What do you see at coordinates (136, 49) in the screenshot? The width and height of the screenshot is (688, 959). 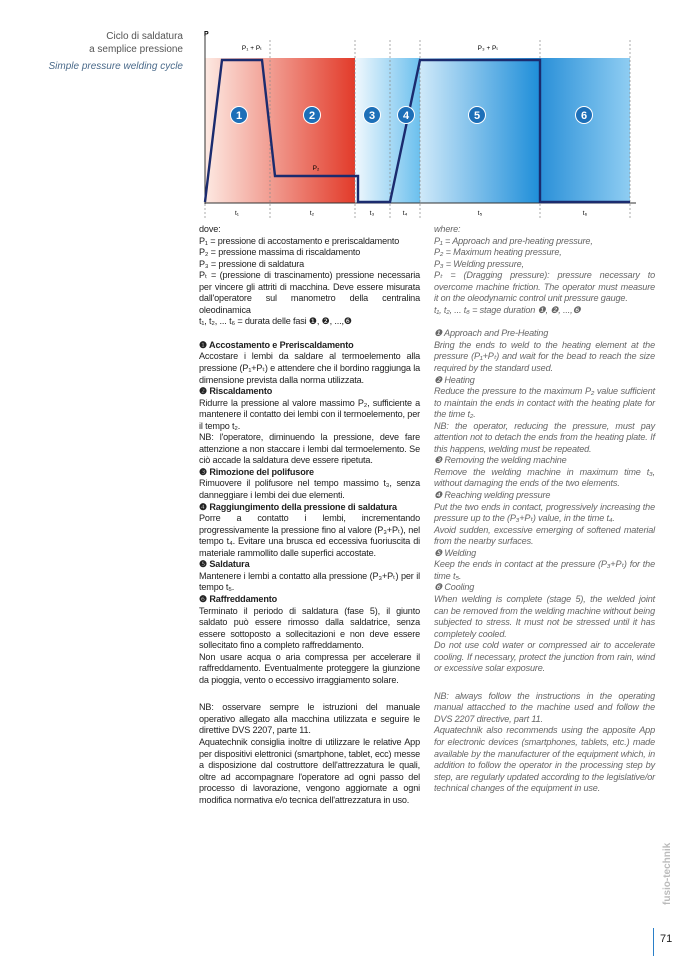 I see `title-it: a semplice pressione` at bounding box center [136, 49].